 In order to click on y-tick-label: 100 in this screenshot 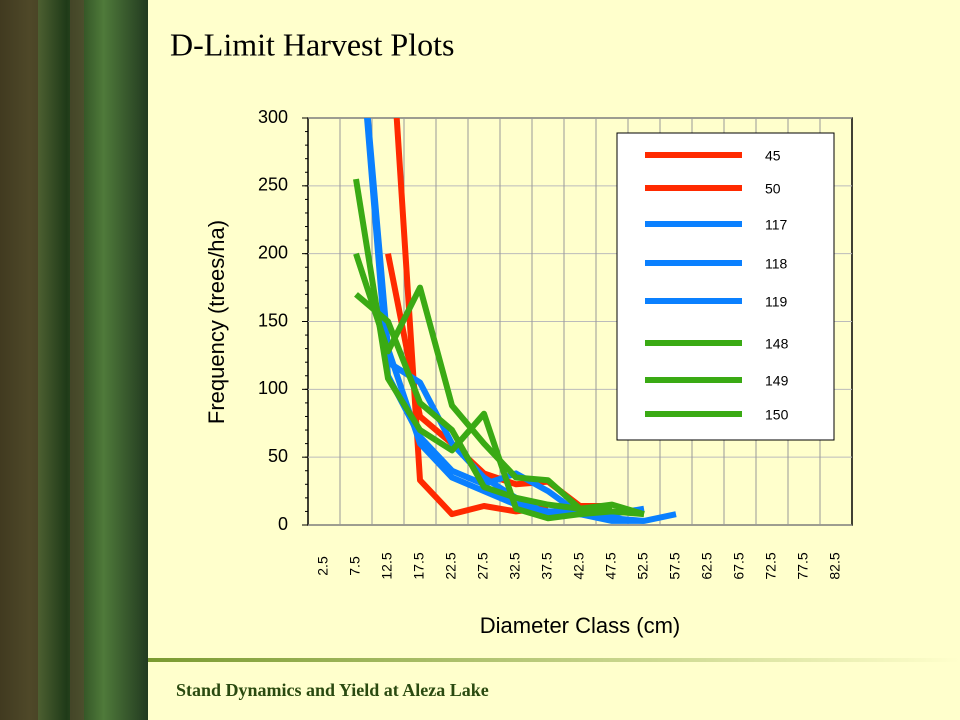, I will do `click(273, 388)`.